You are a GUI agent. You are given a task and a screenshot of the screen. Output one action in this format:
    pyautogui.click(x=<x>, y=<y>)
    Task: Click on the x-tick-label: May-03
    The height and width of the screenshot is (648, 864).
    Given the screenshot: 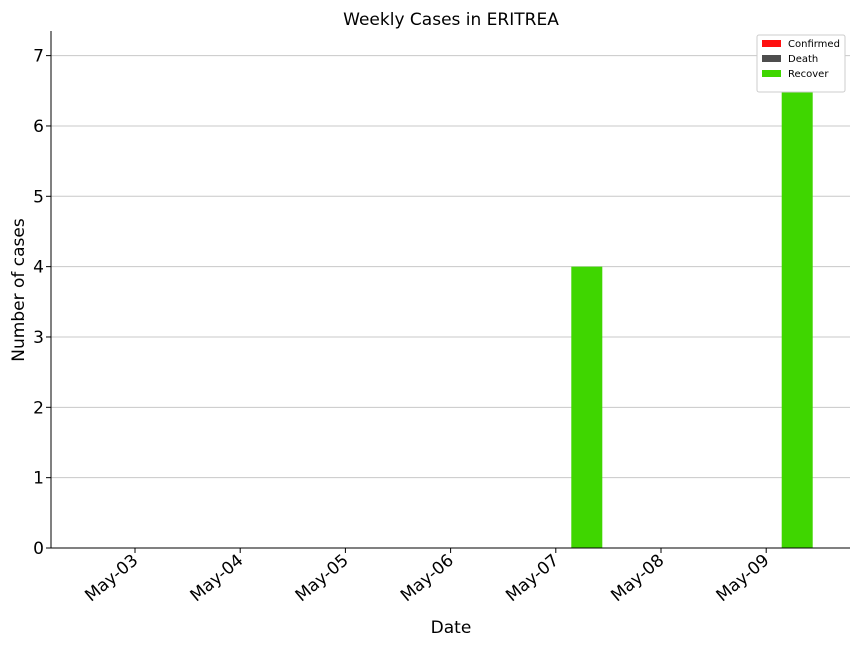 What is the action you would take?
    pyautogui.click(x=111, y=579)
    